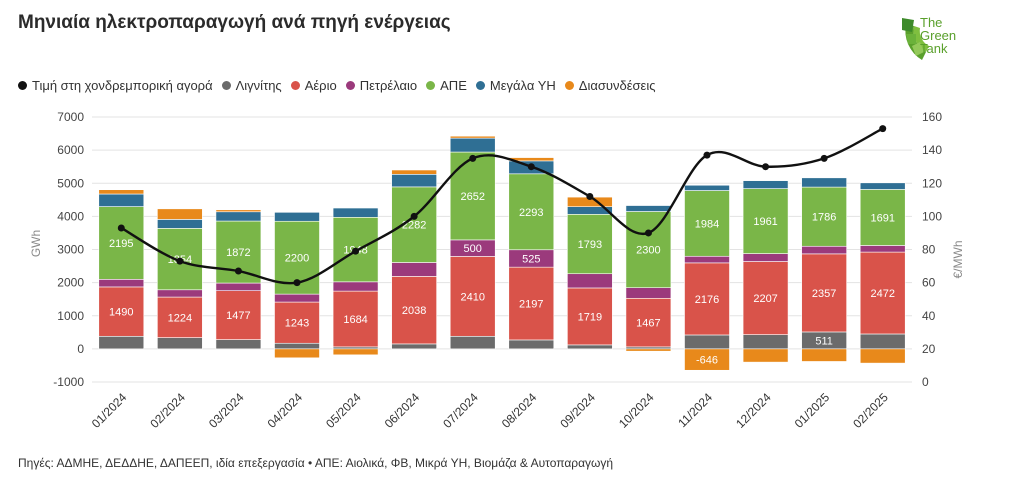  I want to click on data-label: 1984, so click(707, 224).